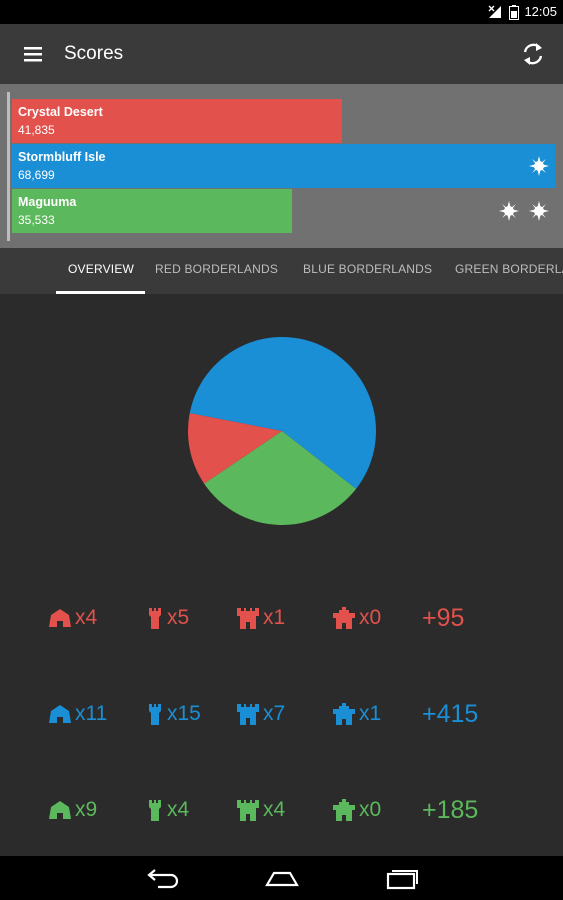  I want to click on stat-keeps: x1, so click(260, 618).